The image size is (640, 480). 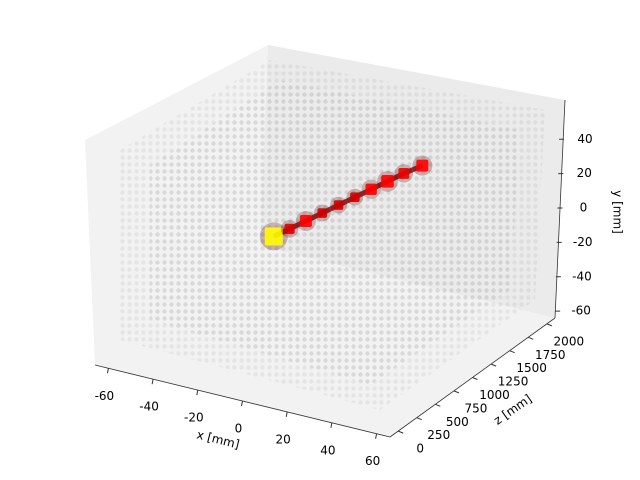 I want to click on x-tick-label: -20, so click(x=194, y=418).